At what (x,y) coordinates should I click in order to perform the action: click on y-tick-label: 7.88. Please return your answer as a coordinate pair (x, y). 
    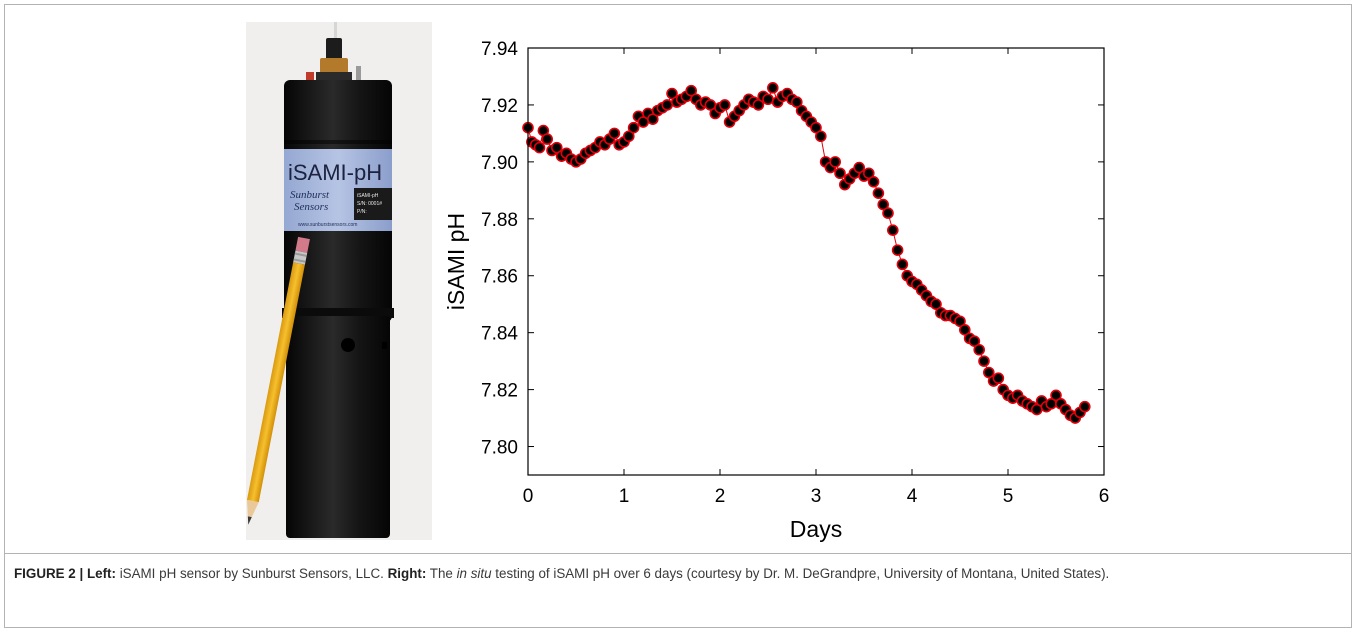
    Looking at the image, I should click on (499, 220).